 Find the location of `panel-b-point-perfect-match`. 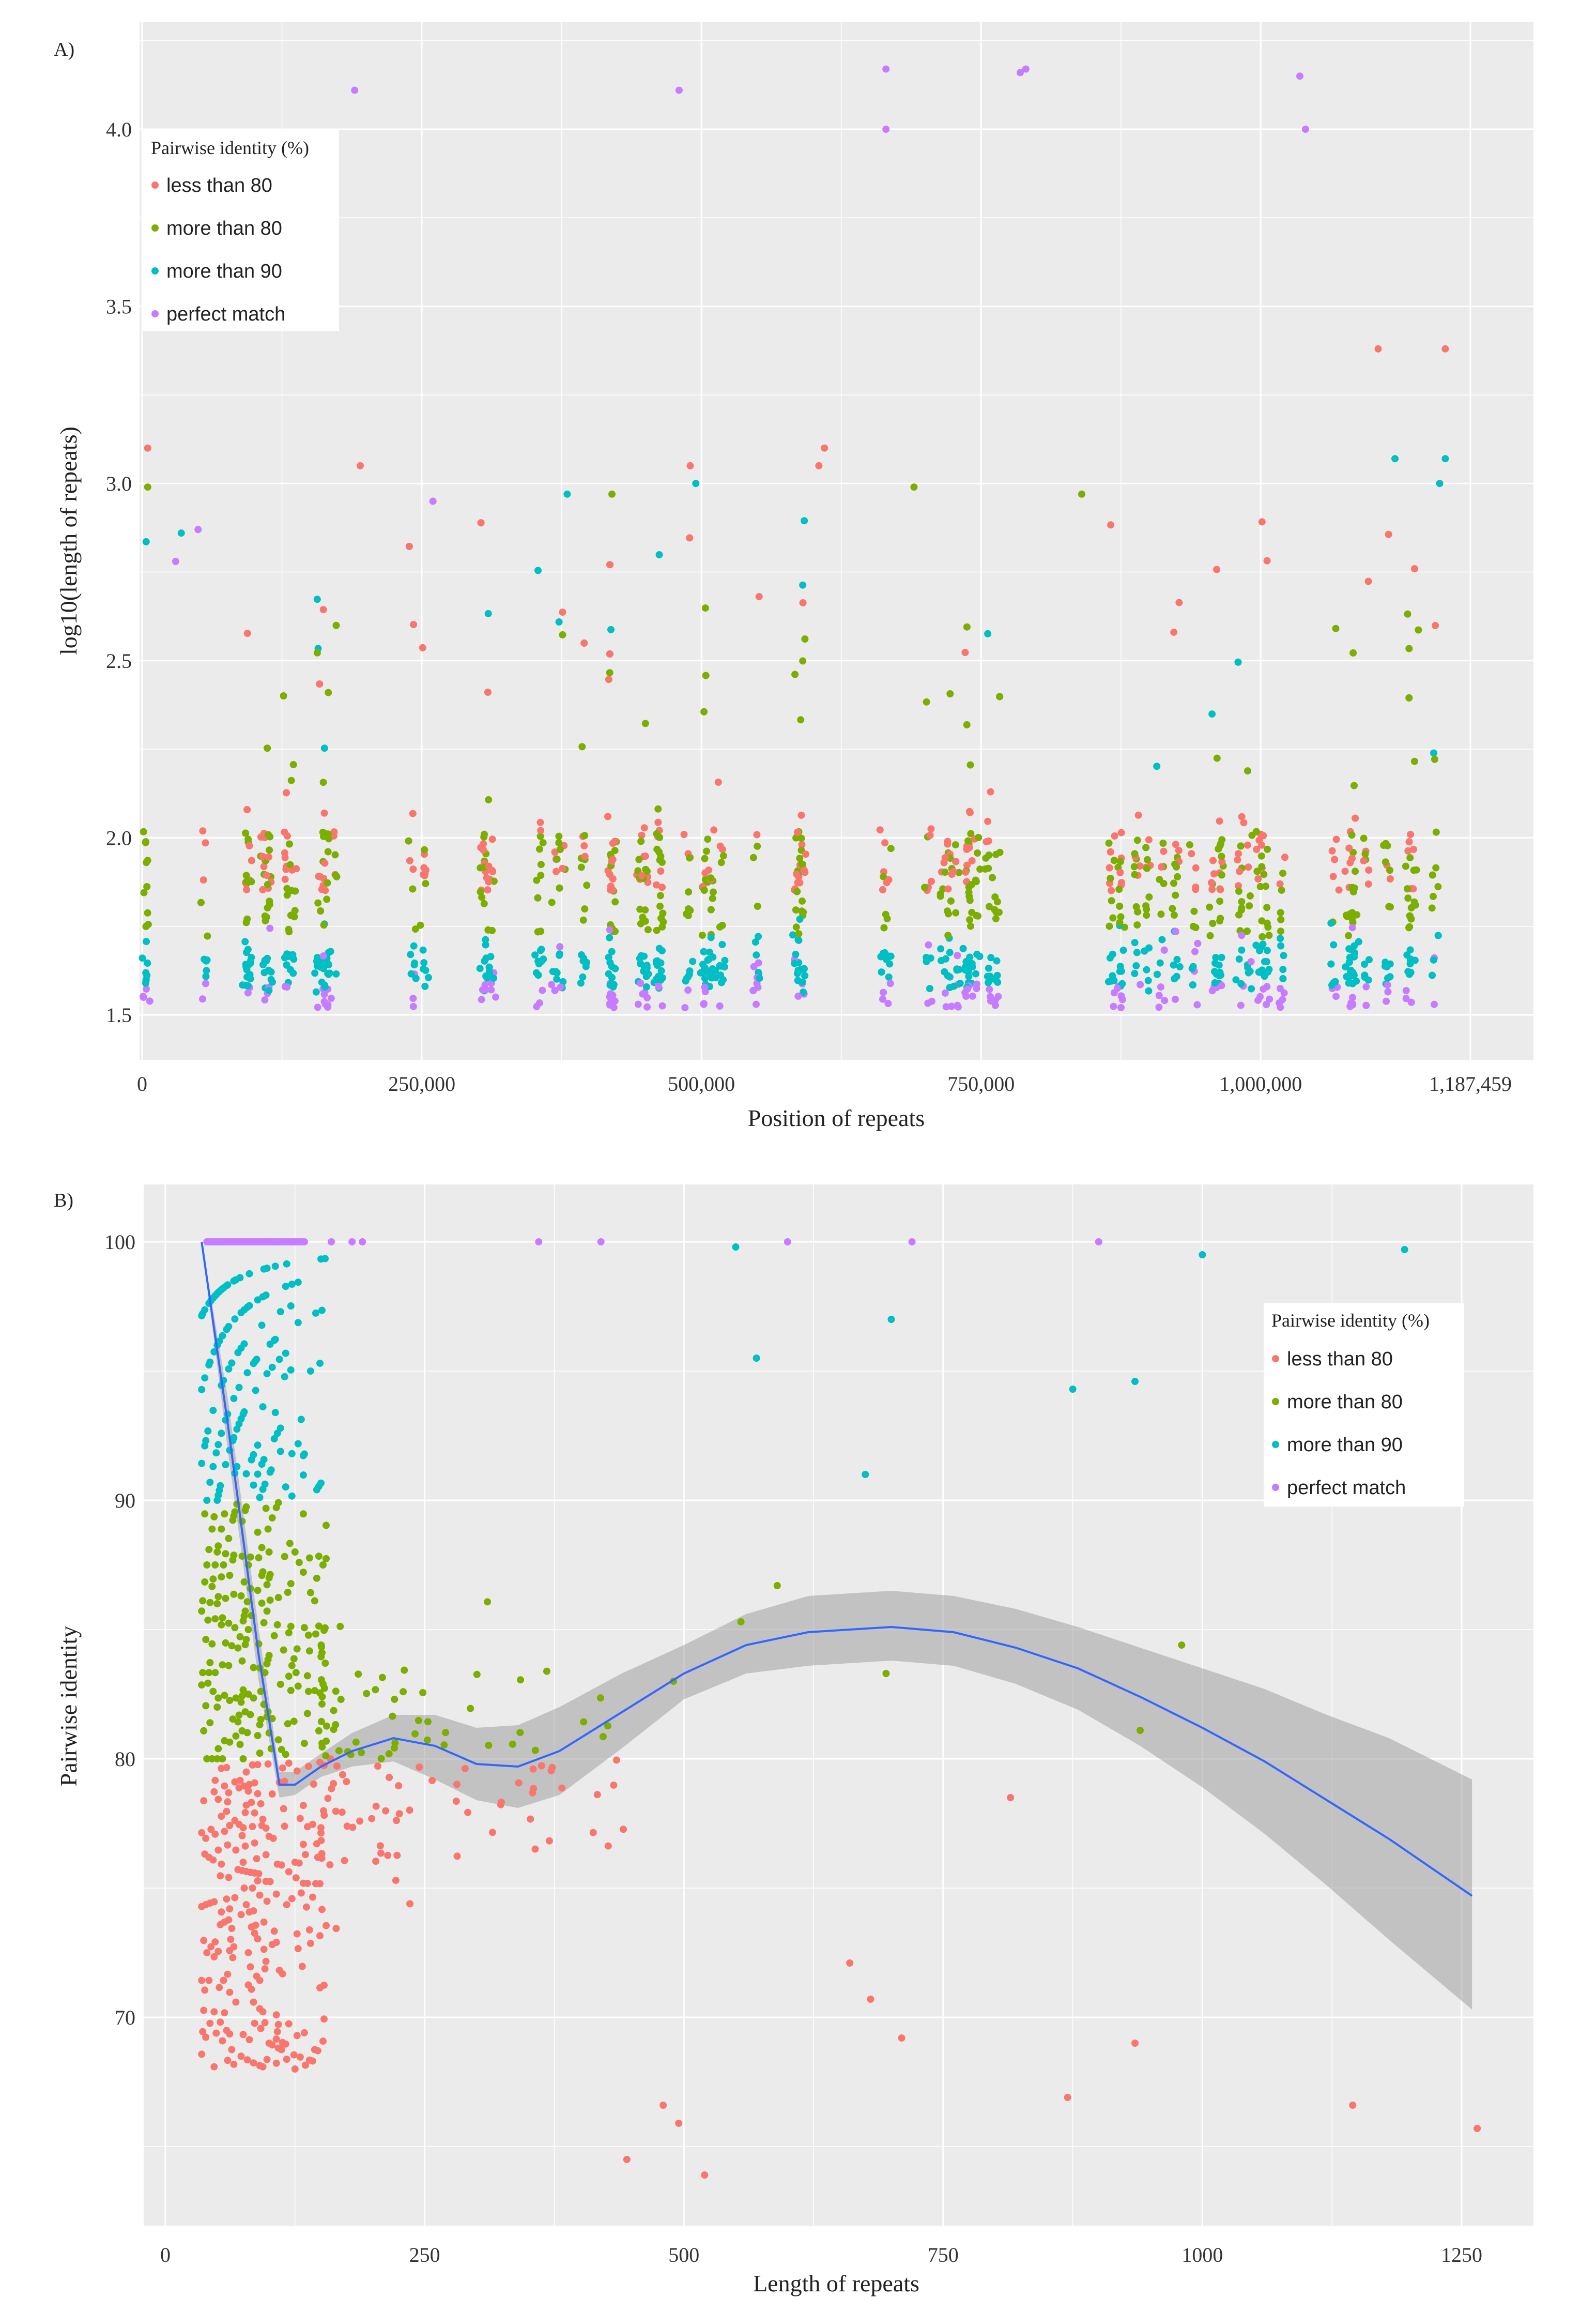

panel-b-point-perfect-match is located at coordinates (304, 1241).